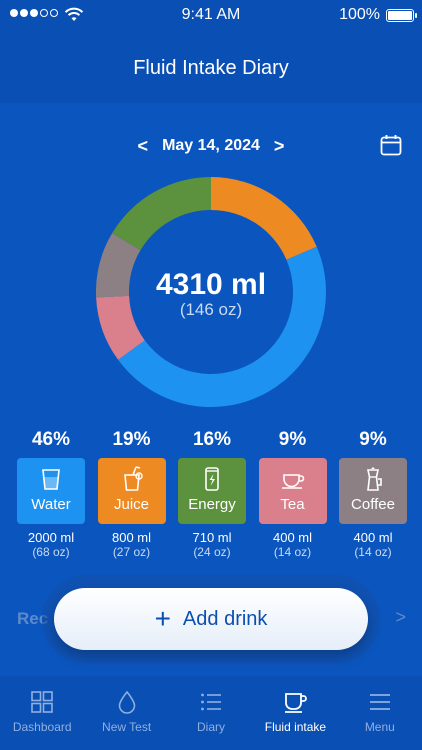 The height and width of the screenshot is (750, 422). Describe the element at coordinates (131, 552) in the screenshot. I see `category-oz: (27 oz)` at that location.